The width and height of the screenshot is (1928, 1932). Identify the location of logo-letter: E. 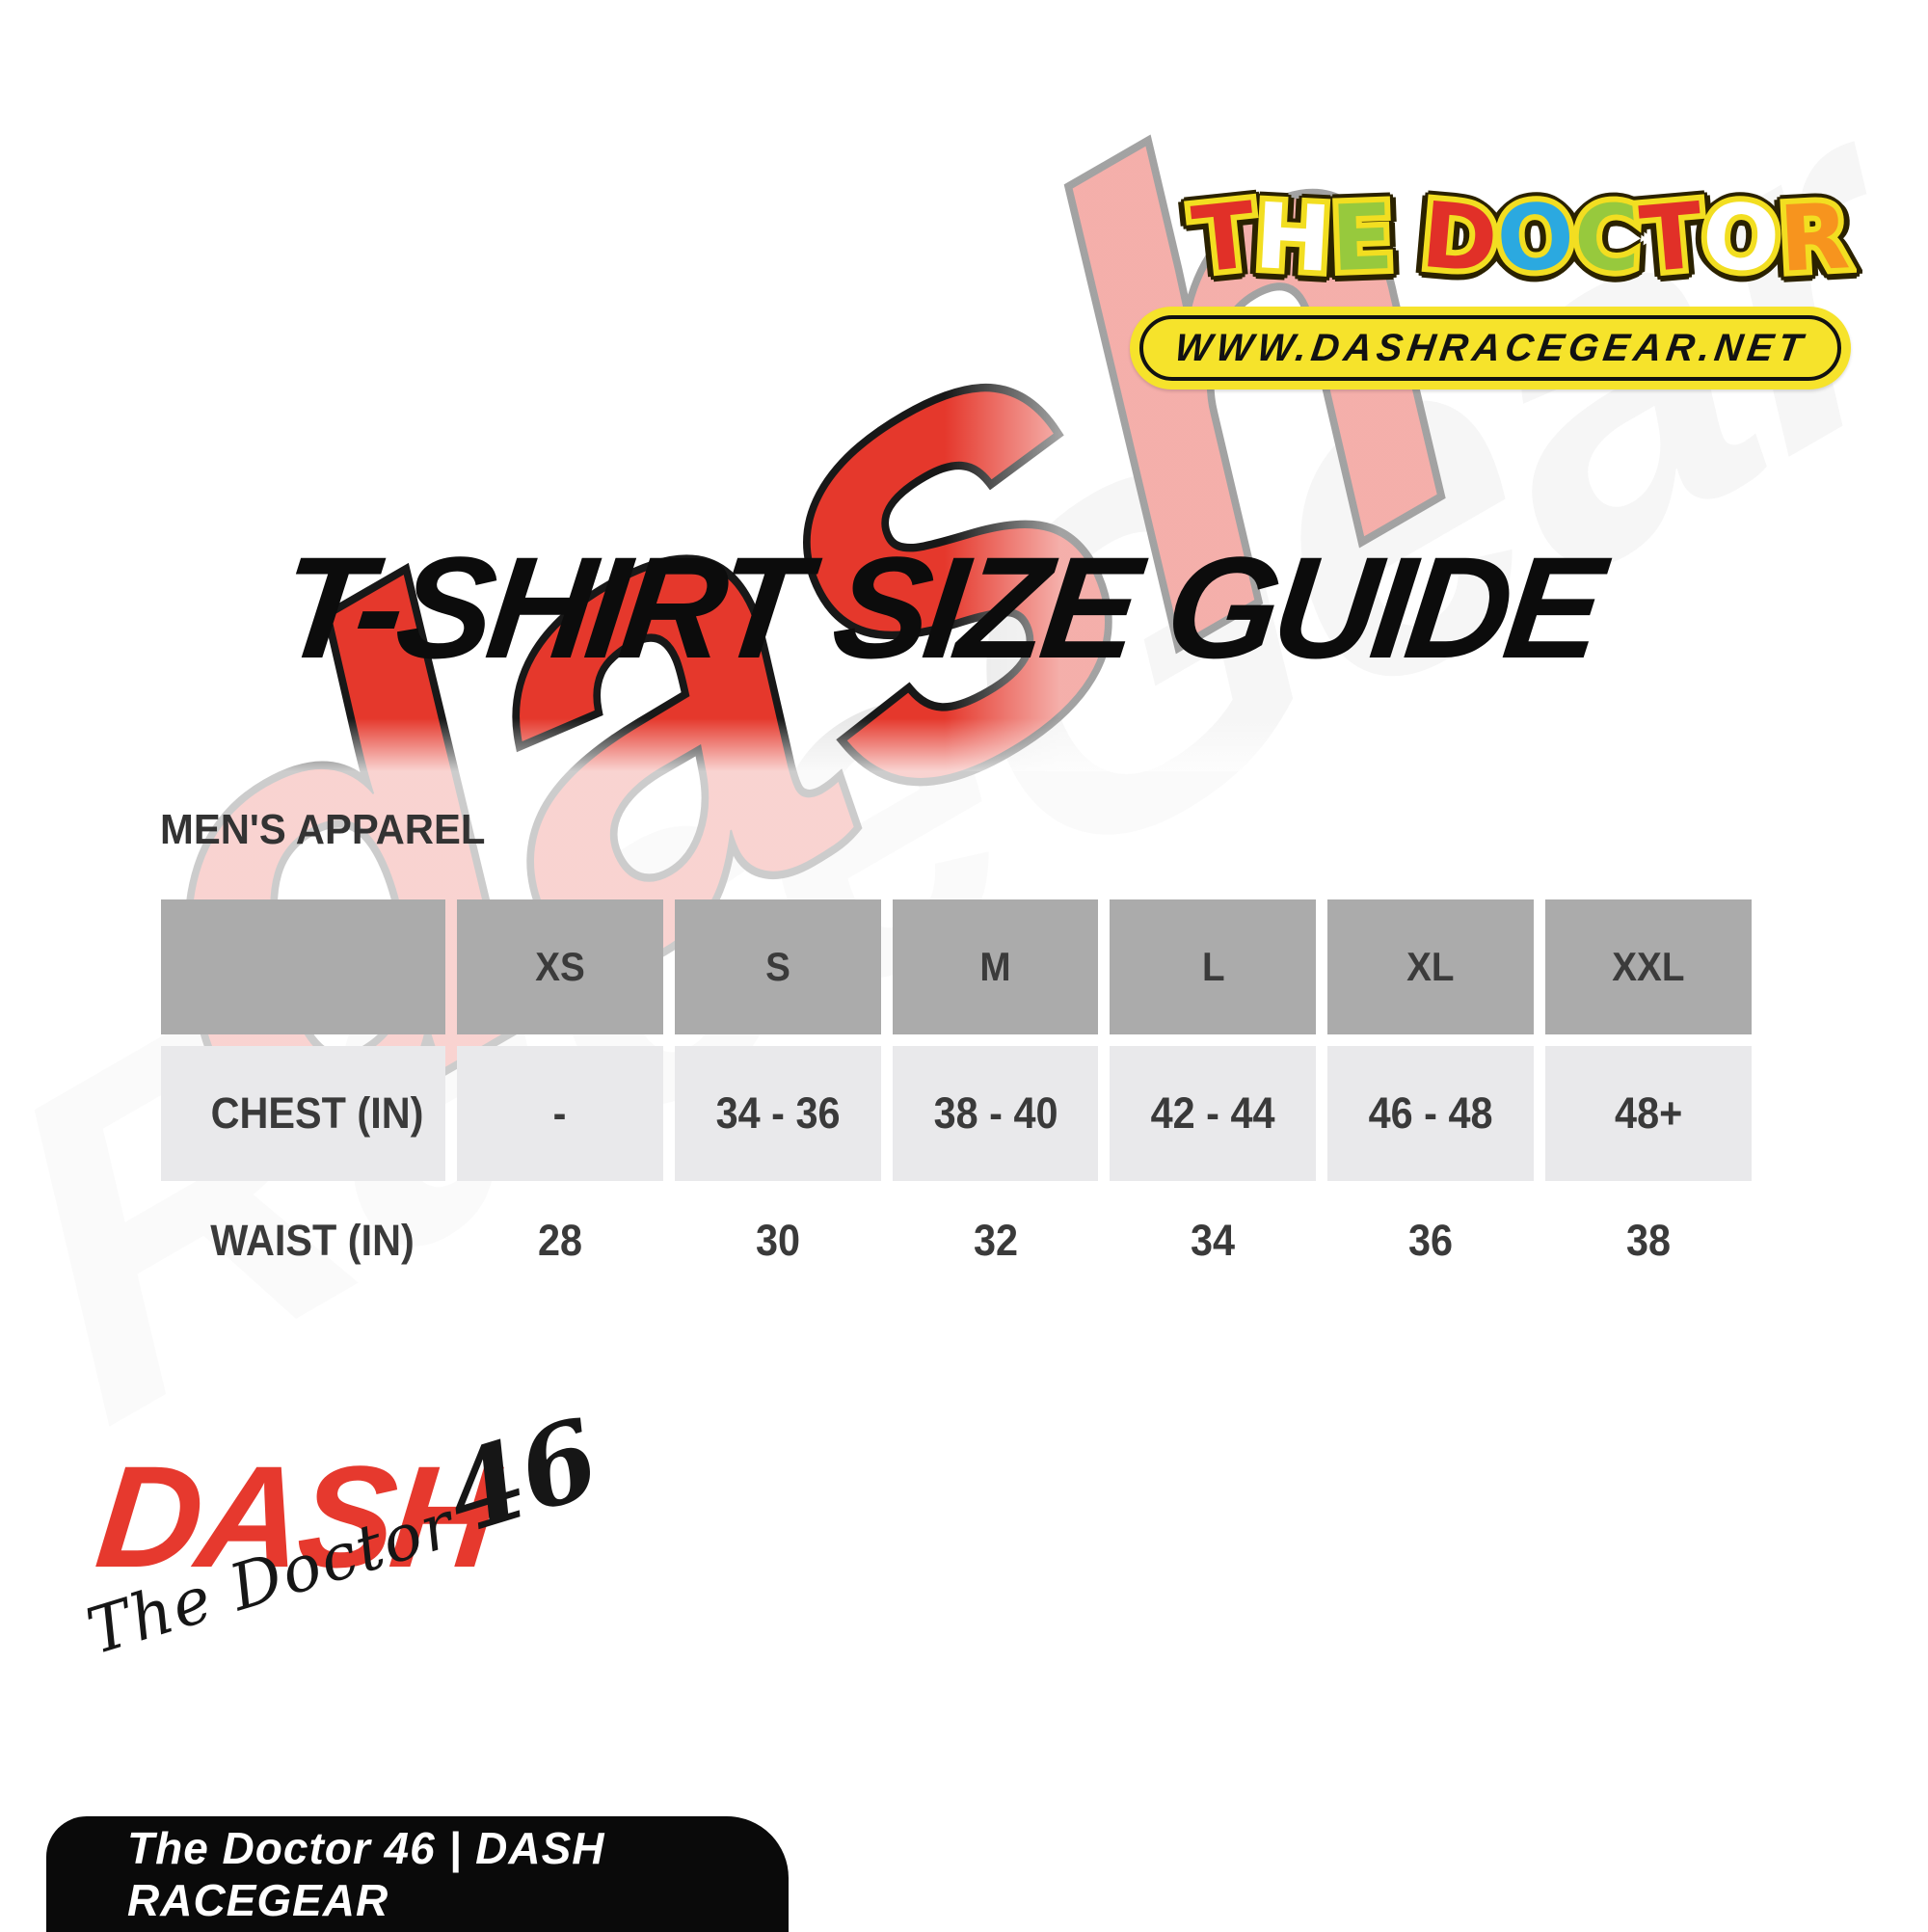
(1362, 239).